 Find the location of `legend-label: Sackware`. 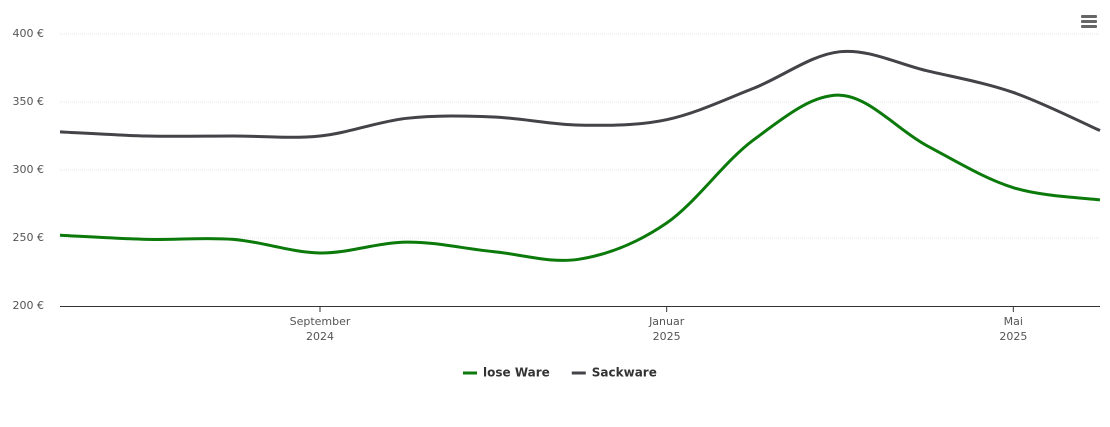

legend-label: Sackware is located at coordinates (624, 373).